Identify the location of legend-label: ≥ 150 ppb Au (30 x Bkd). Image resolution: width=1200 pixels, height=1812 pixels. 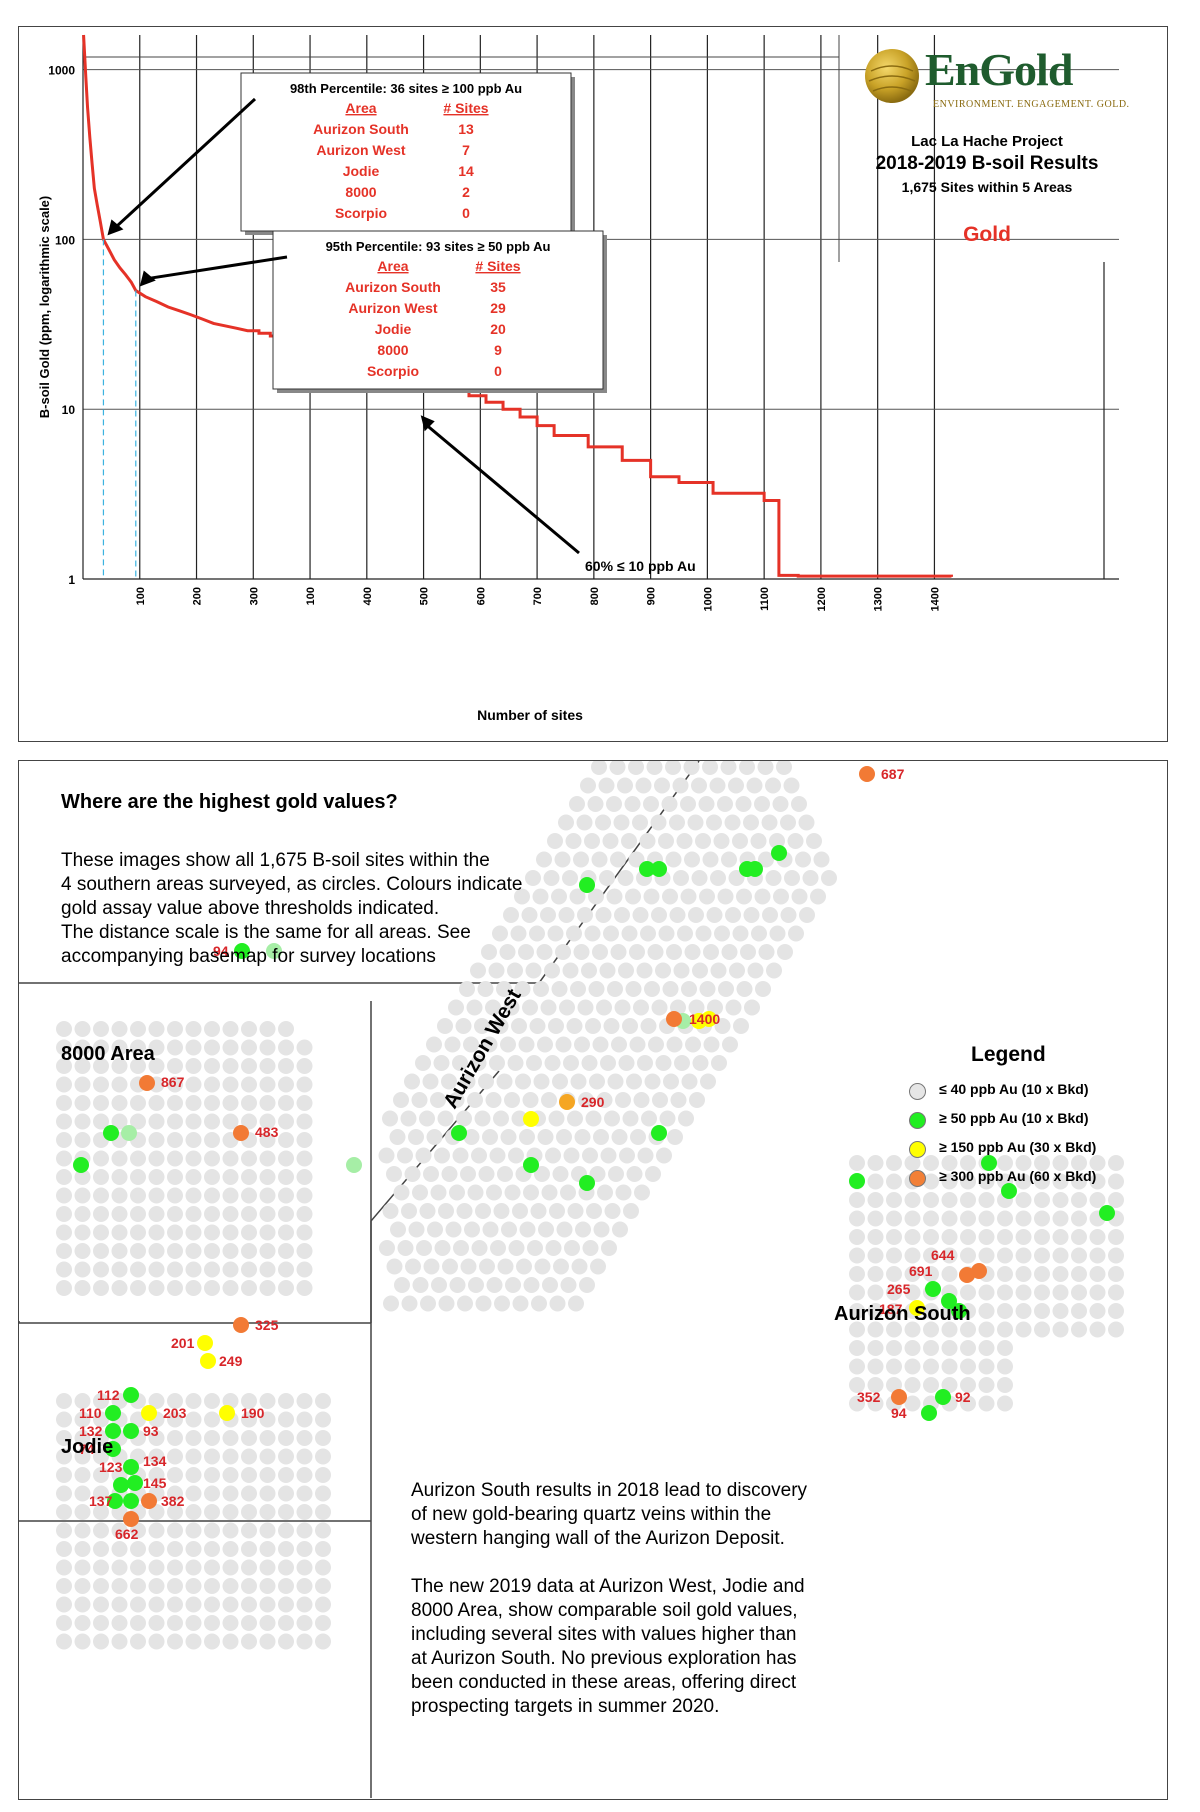
(1018, 1147).